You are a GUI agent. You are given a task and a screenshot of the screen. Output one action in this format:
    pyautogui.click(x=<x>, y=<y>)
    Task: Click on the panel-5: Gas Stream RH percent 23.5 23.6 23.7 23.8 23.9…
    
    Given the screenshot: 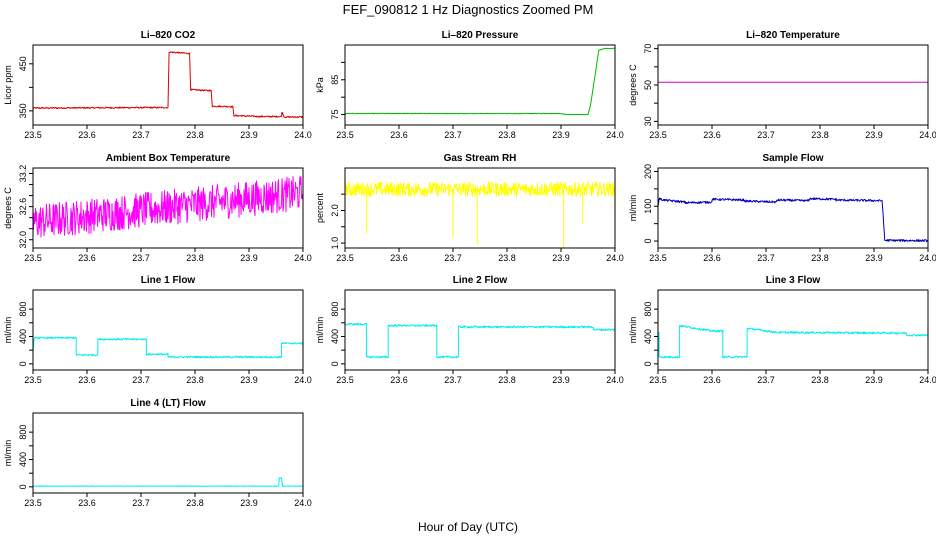 What is the action you would take?
    pyautogui.click(x=469, y=208)
    